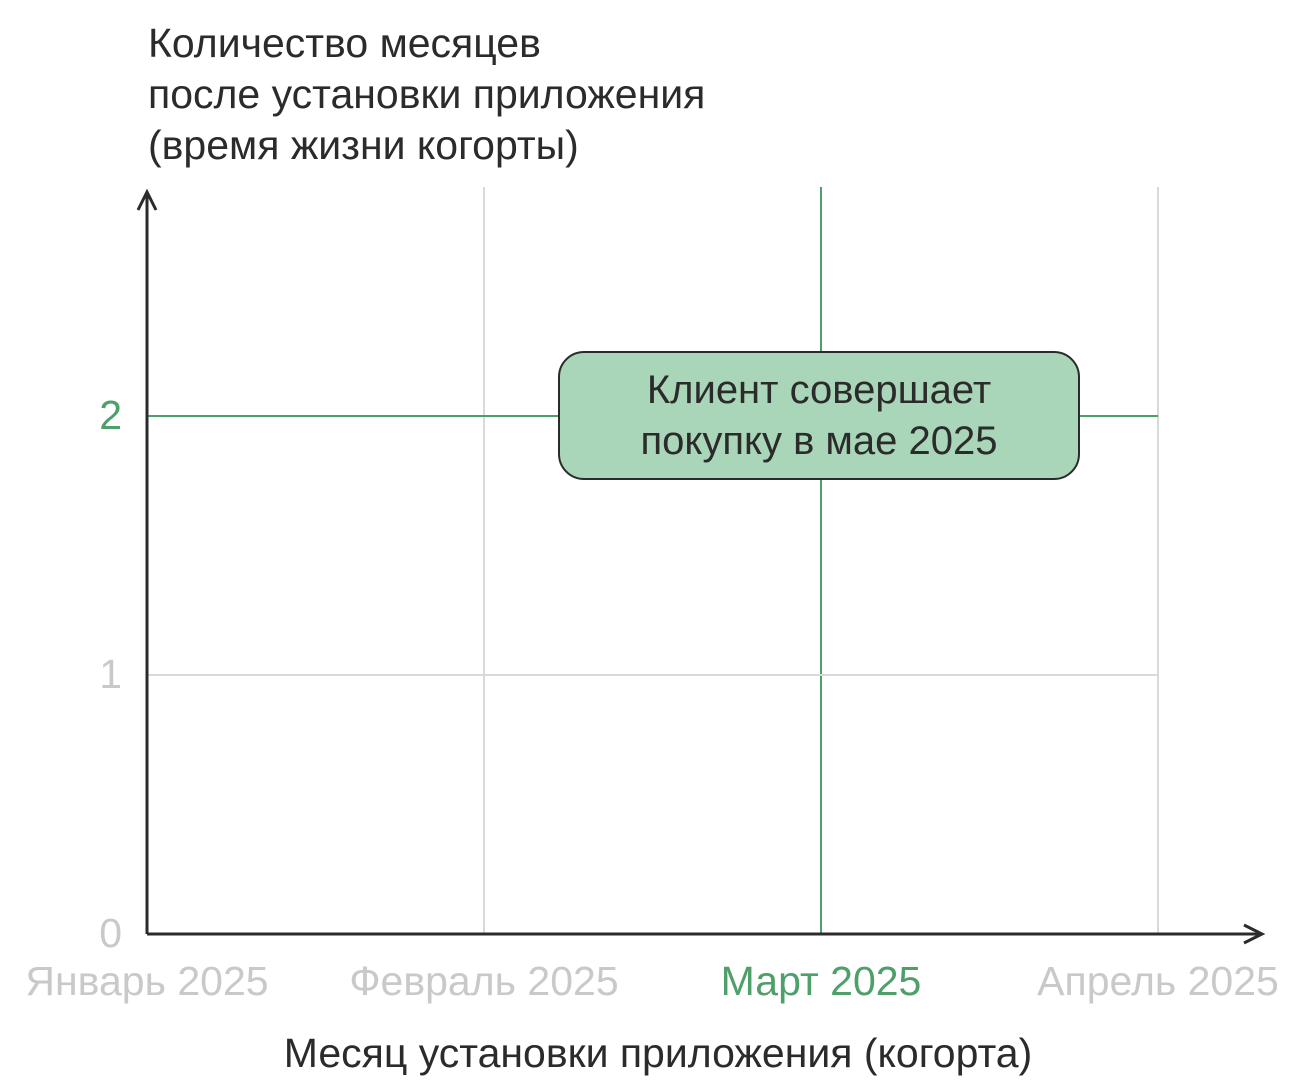 The image size is (1316, 1090). I want to click on annotation-line: покупку в мае 2025, so click(819, 440).